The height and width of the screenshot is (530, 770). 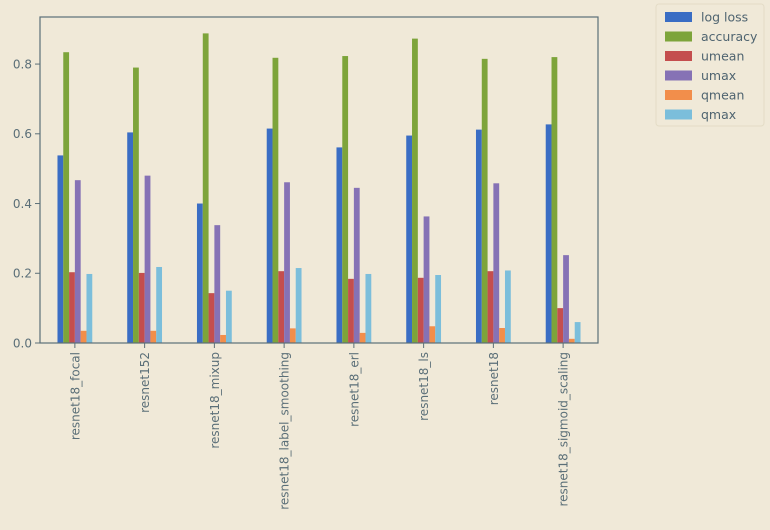 I want to click on bar-qmean-resnet18_mixup, so click(x=223, y=338).